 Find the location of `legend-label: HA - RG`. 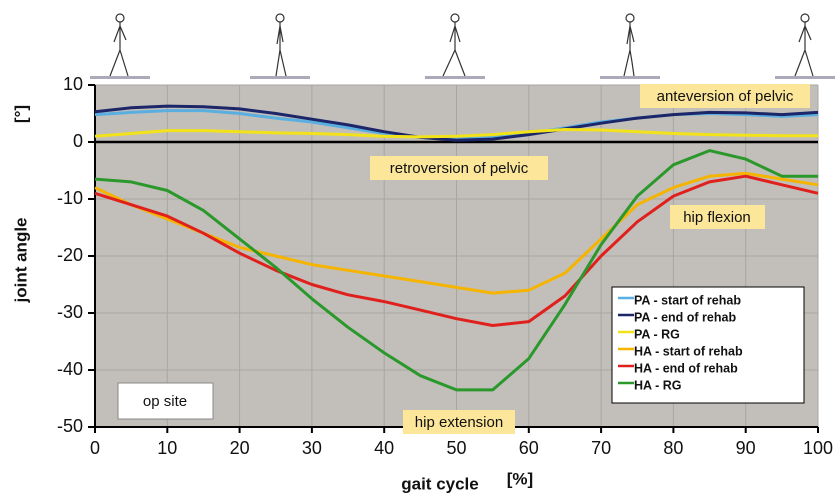

legend-label: HA - RG is located at coordinates (657, 385).